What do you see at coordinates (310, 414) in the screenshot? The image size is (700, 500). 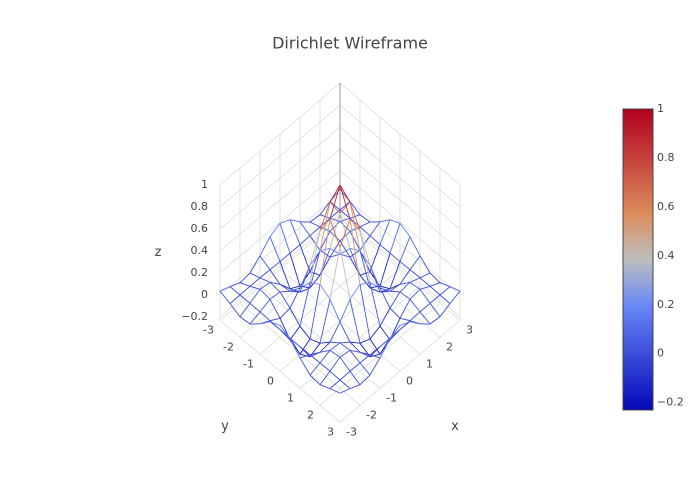 I see `y-tick-label: 2` at bounding box center [310, 414].